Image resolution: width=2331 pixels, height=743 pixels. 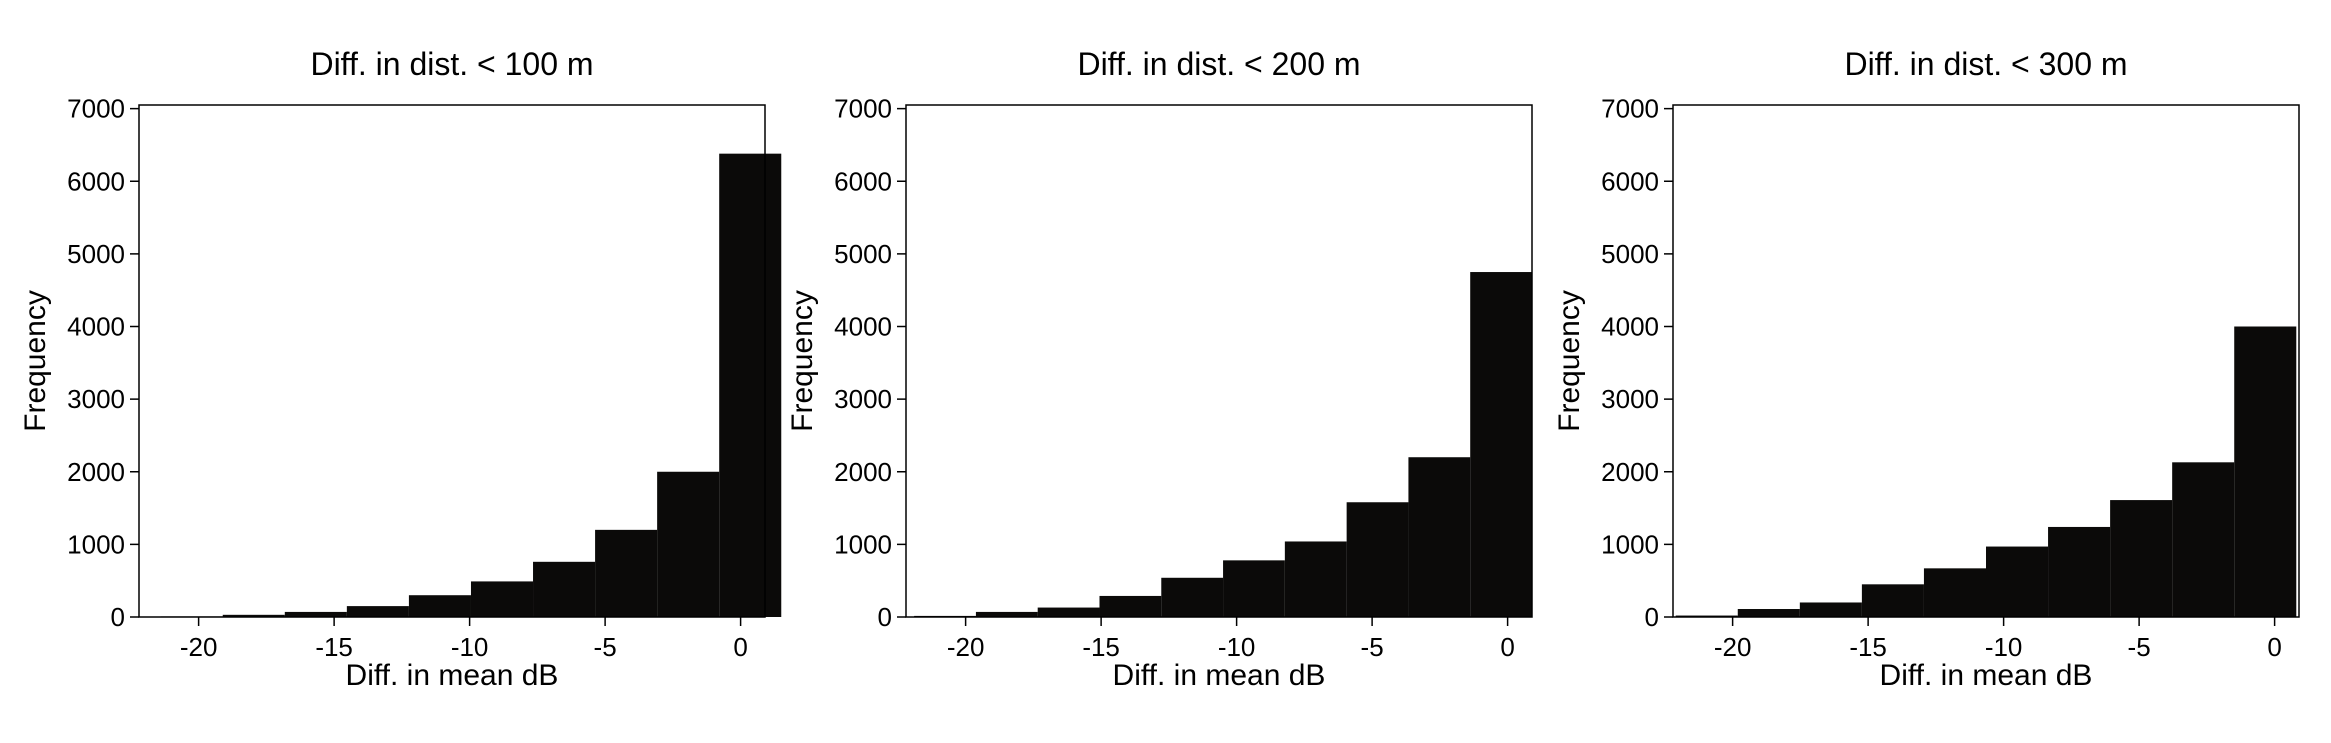 What do you see at coordinates (1218, 64) in the screenshot?
I see `chart-title: Diff. in dist. < 200 m` at bounding box center [1218, 64].